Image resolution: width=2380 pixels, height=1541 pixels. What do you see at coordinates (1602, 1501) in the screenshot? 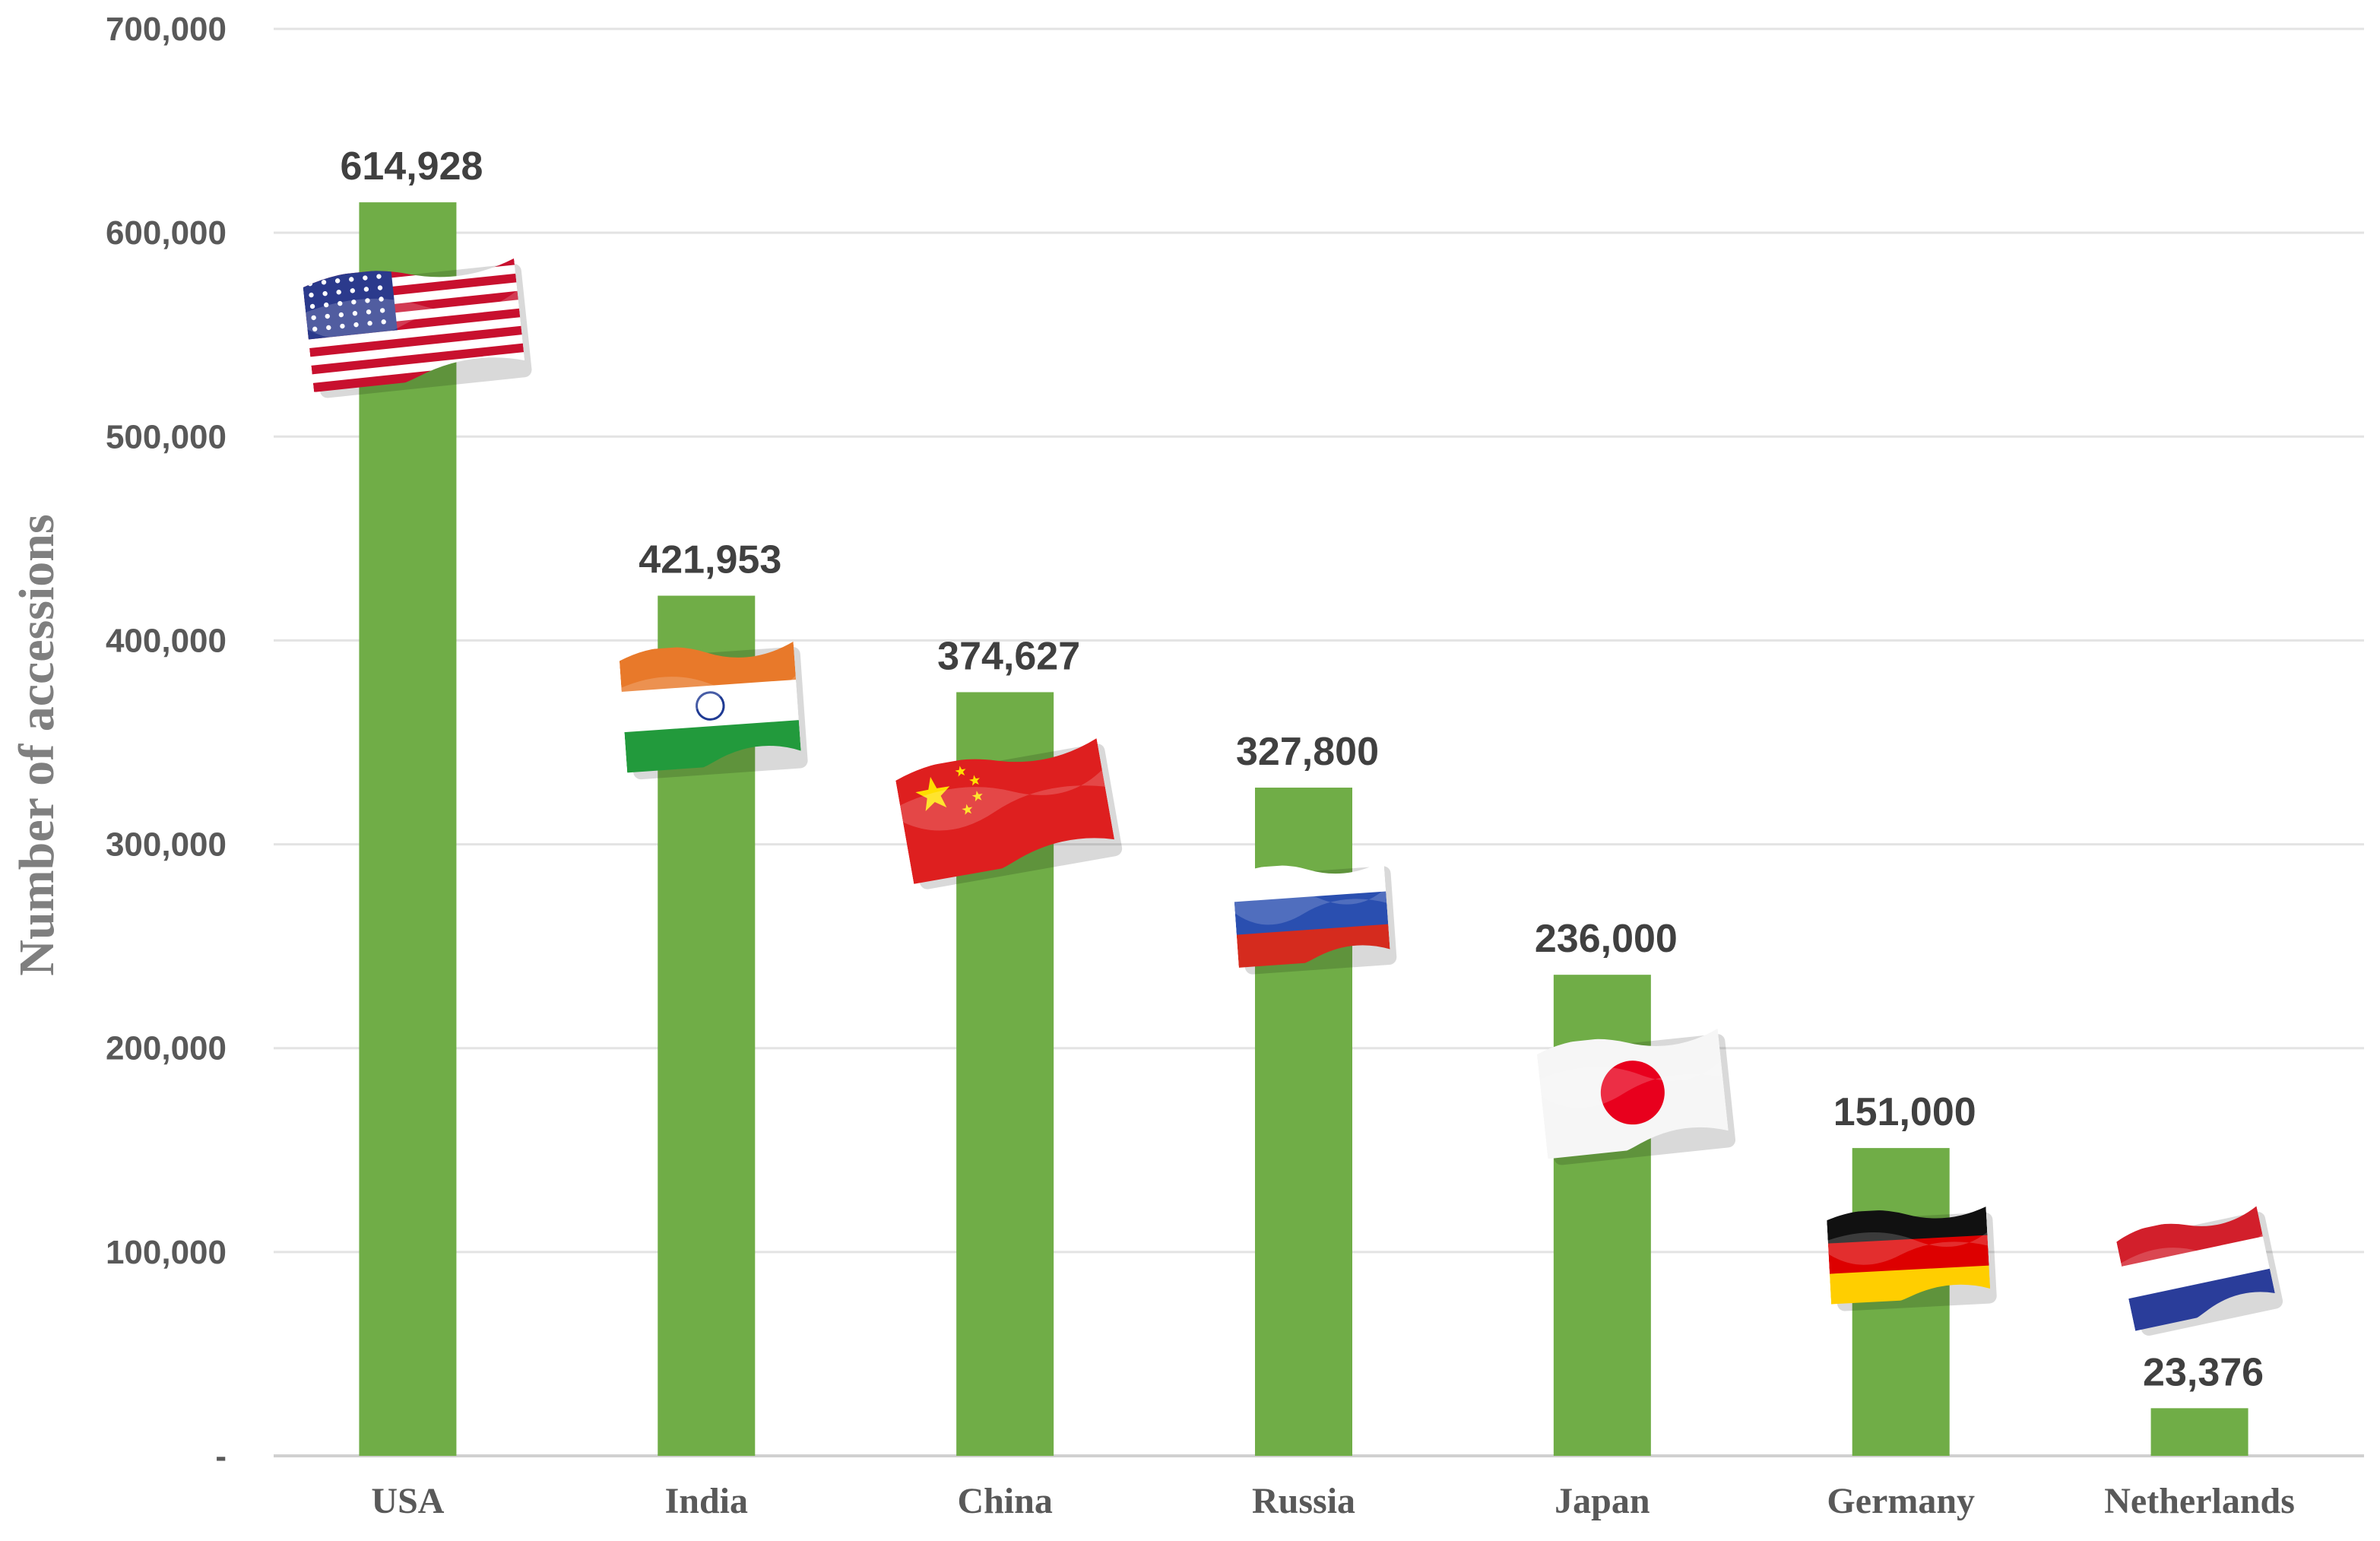
I see `x-tick-label: Japan` at bounding box center [1602, 1501].